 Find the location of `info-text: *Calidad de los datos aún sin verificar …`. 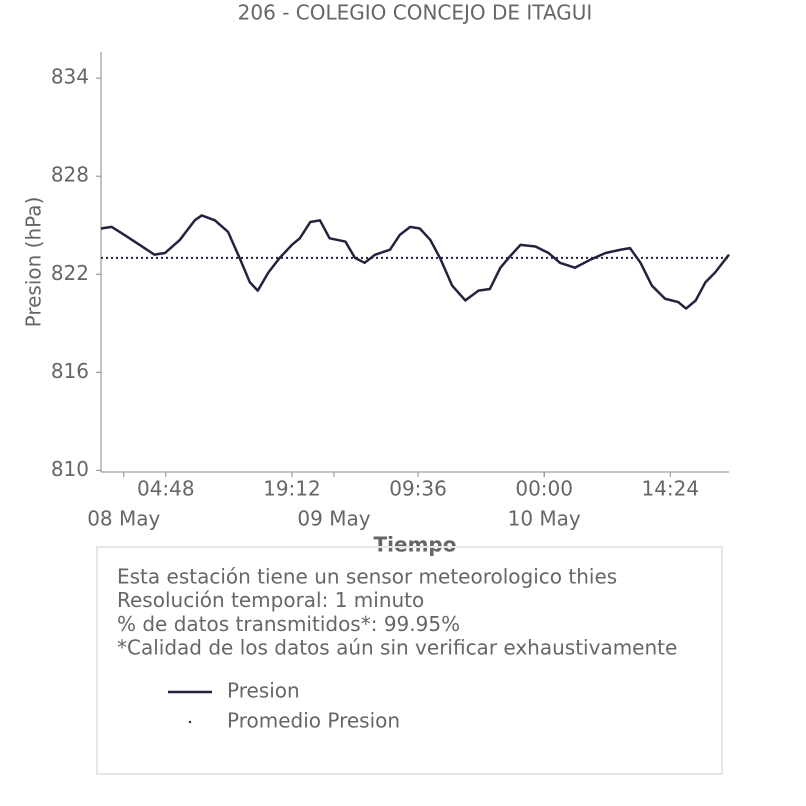

info-text: *Calidad de los datos aún sin verificar … is located at coordinates (397, 648).